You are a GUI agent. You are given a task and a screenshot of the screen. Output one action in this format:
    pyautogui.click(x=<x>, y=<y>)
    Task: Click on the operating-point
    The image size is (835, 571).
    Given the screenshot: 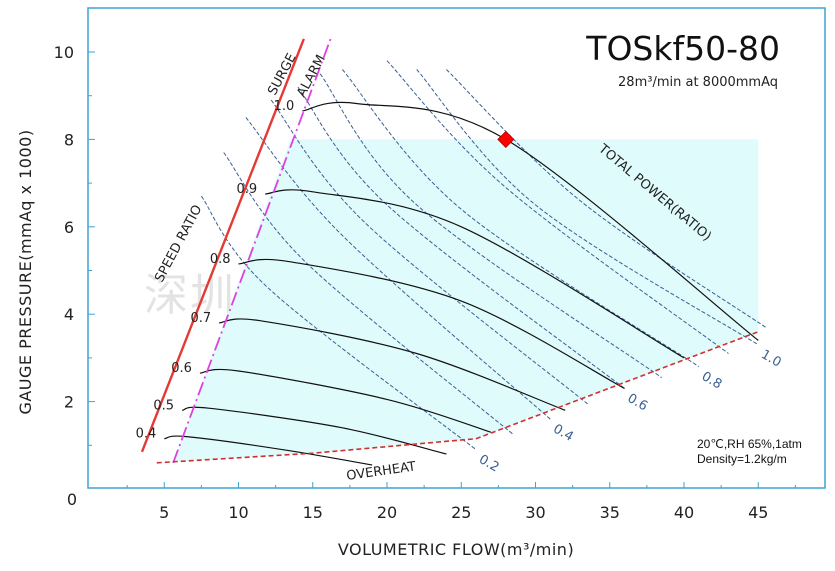 What is the action you would take?
    pyautogui.click(x=506, y=139)
    